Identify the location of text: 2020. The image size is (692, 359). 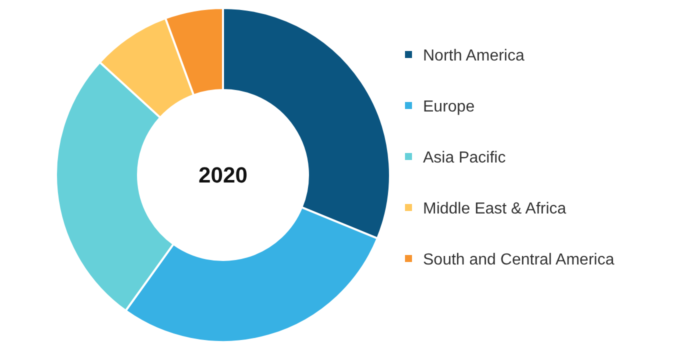
(223, 175).